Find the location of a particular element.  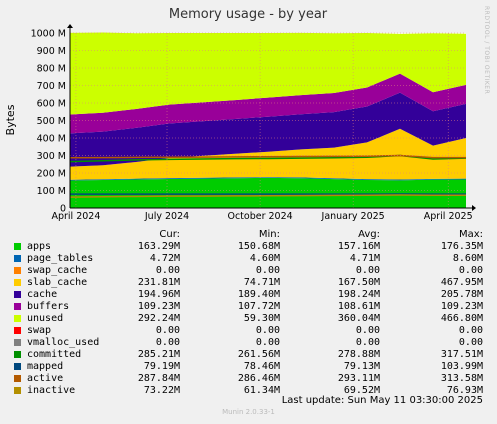

legend-max-buffers: 109.23M is located at coordinates (461, 306).